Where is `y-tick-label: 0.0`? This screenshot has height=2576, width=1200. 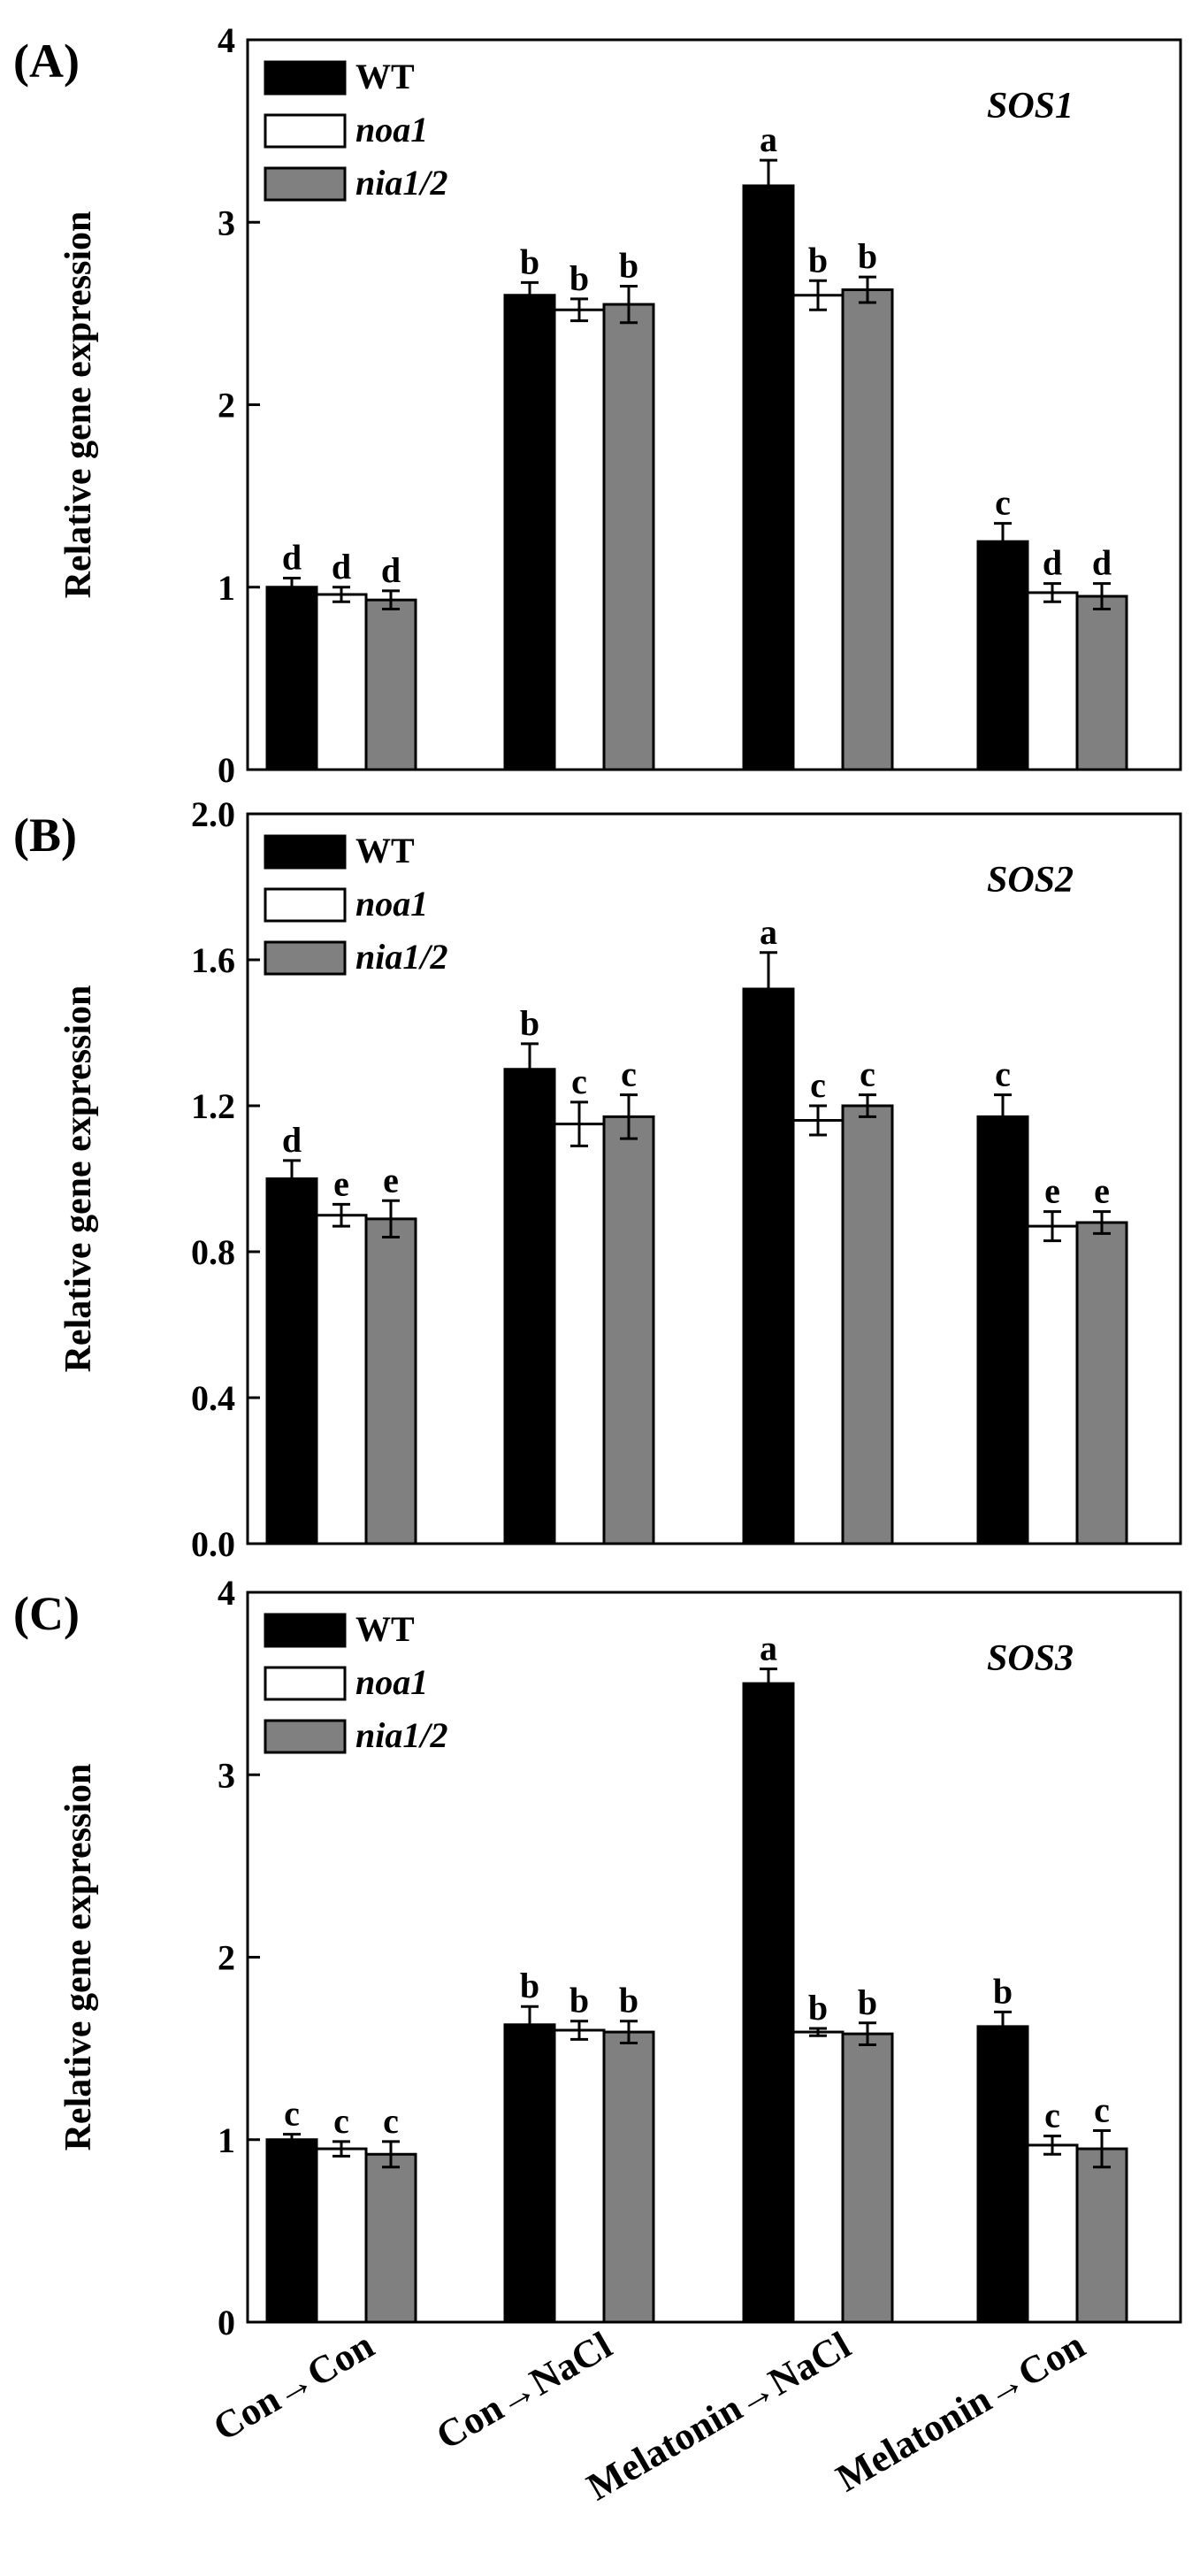 y-tick-label: 0.0 is located at coordinates (213, 1544).